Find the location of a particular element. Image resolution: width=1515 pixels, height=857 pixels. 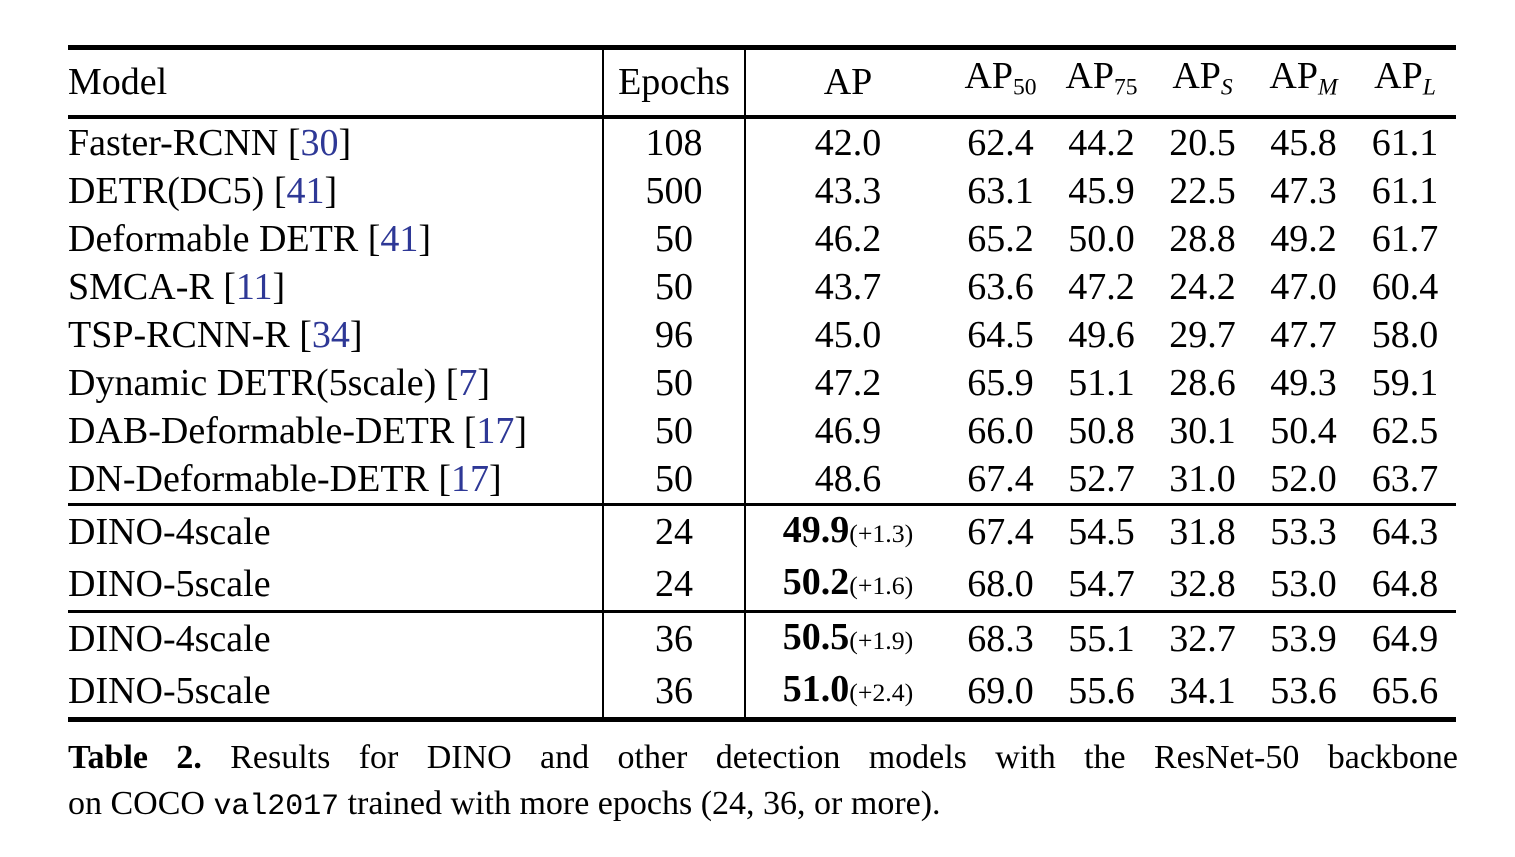

cell-apl: 64.8 is located at coordinates (1405, 583).